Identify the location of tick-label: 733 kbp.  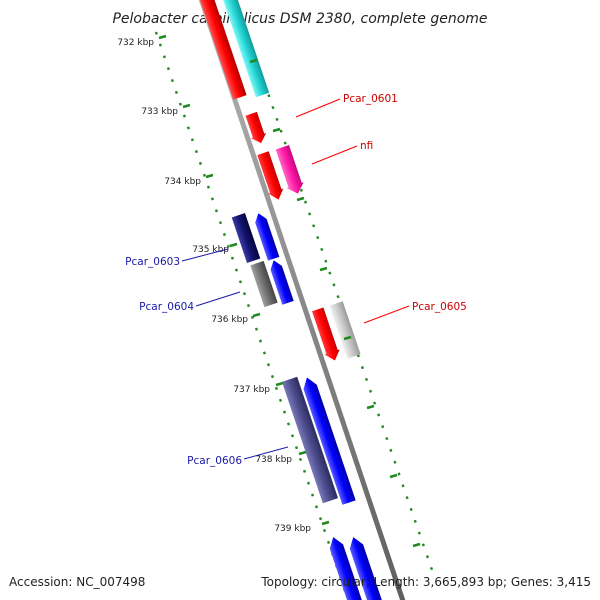
(159, 112).